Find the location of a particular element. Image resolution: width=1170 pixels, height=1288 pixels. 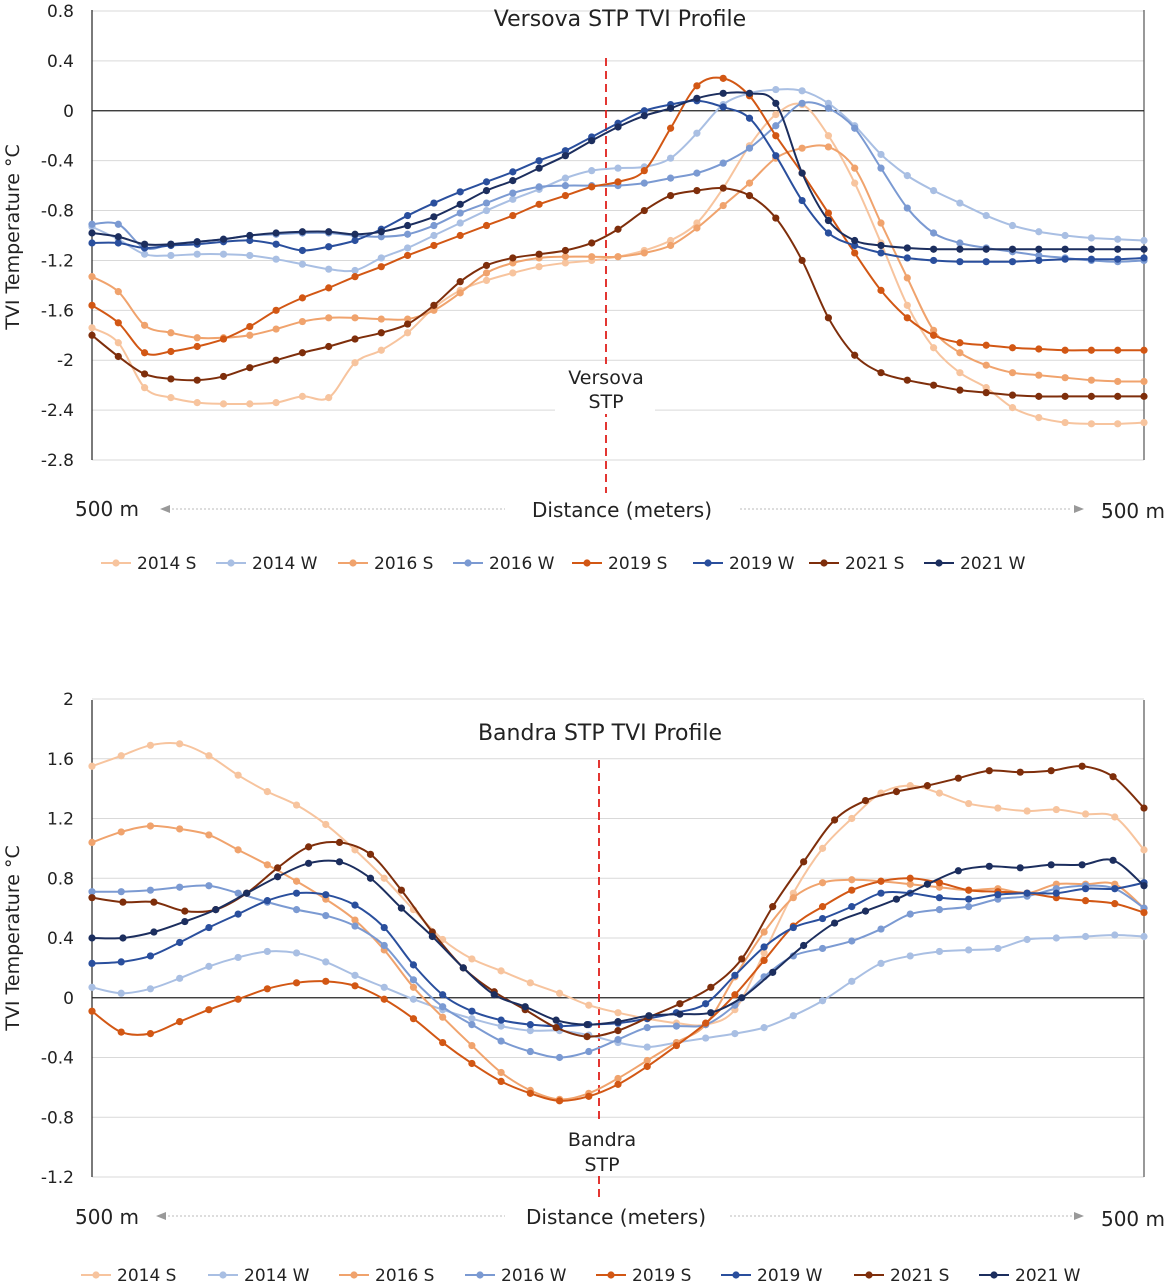

y-tick-label: 1.6 is located at coordinates (60, 760).